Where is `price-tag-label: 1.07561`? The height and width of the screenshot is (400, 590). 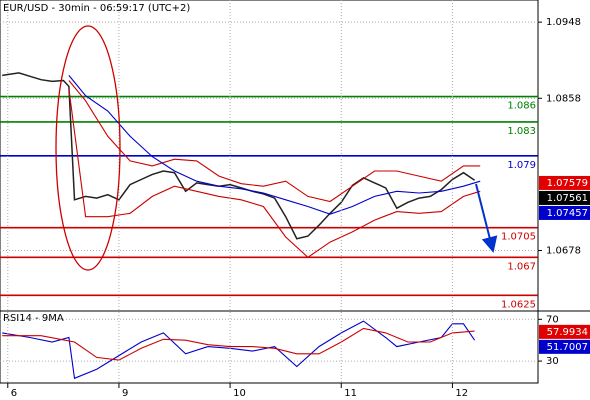
price-tag-label: 1.07561 is located at coordinates (567, 198).